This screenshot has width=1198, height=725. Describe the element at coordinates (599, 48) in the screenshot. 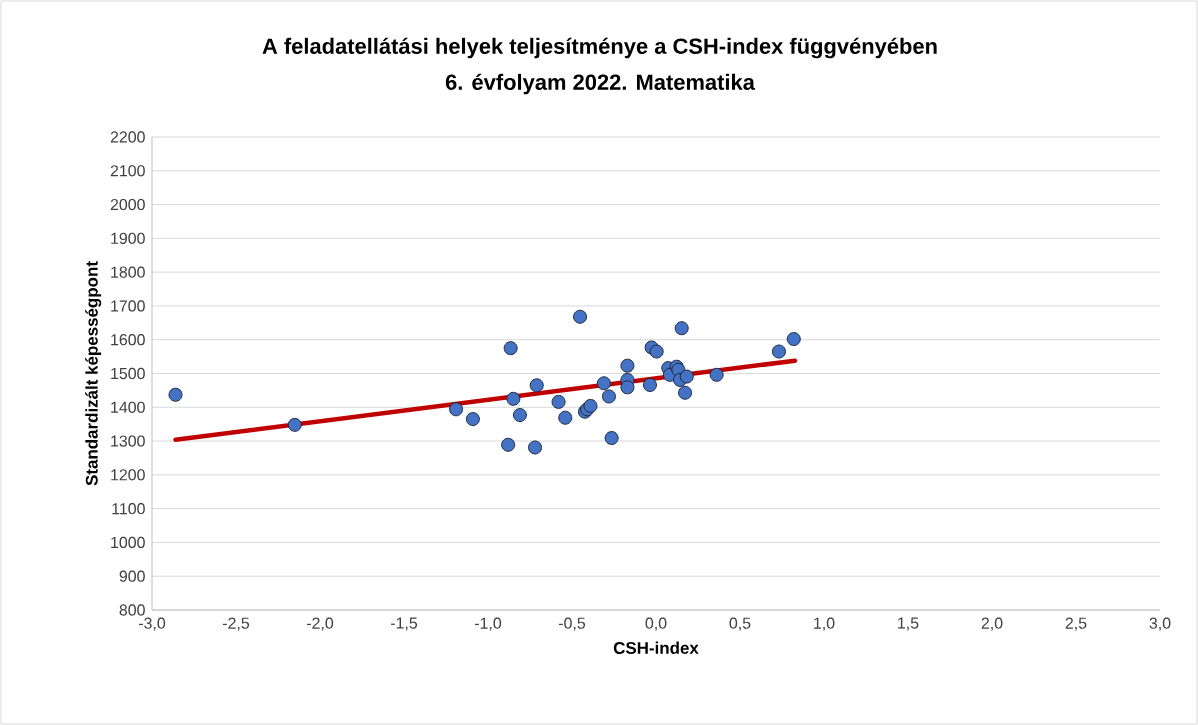

I see `chart-title: A feladatellátási helyek teljesítménye a CSH-index függvényében` at that location.